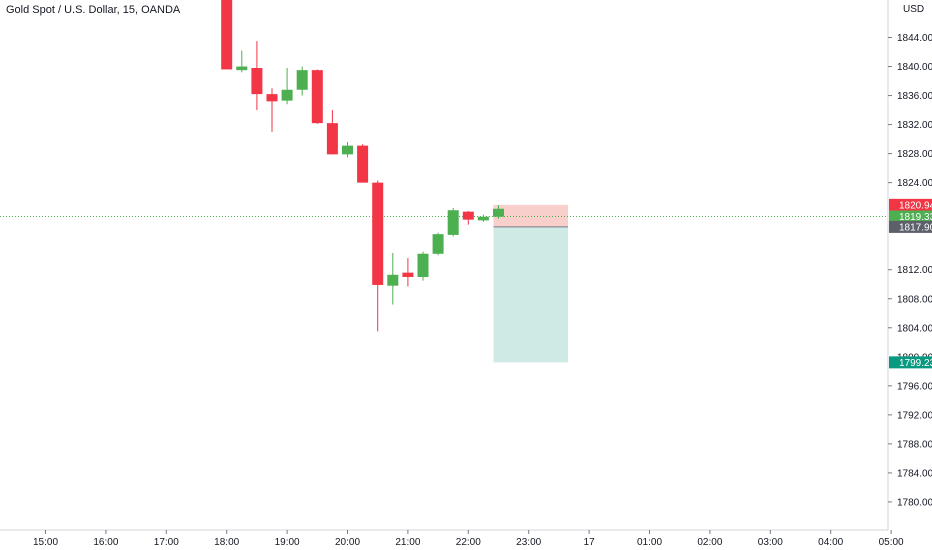 The height and width of the screenshot is (550, 932). I want to click on x-tick-label: 05:00, so click(891, 542).